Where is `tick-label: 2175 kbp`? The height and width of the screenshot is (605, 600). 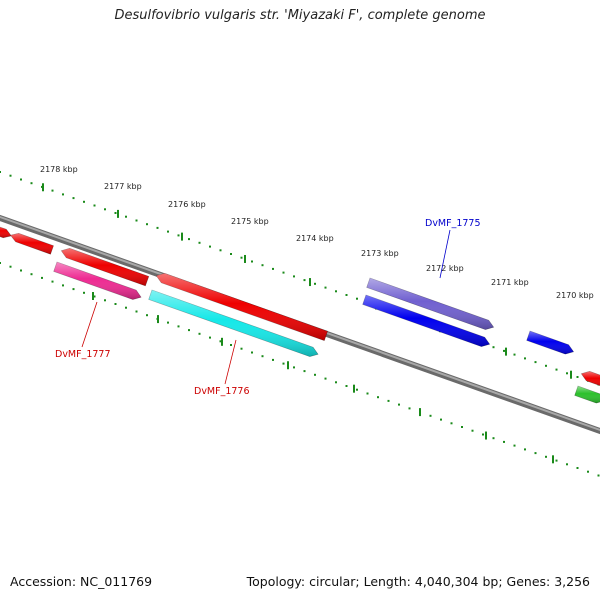 tick-label: 2175 kbp is located at coordinates (250, 221).